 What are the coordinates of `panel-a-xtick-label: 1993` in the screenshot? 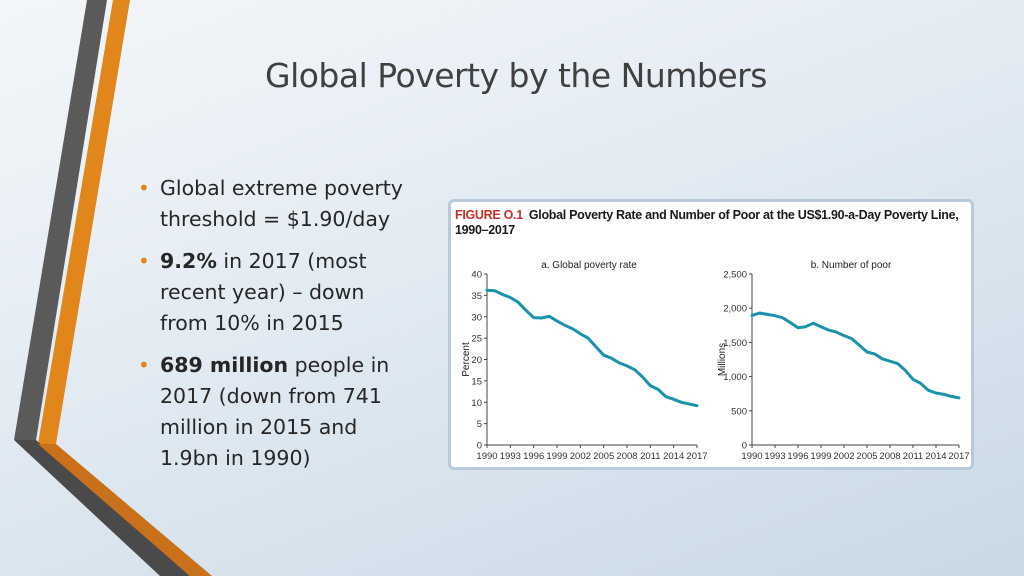 It's located at (510, 456).